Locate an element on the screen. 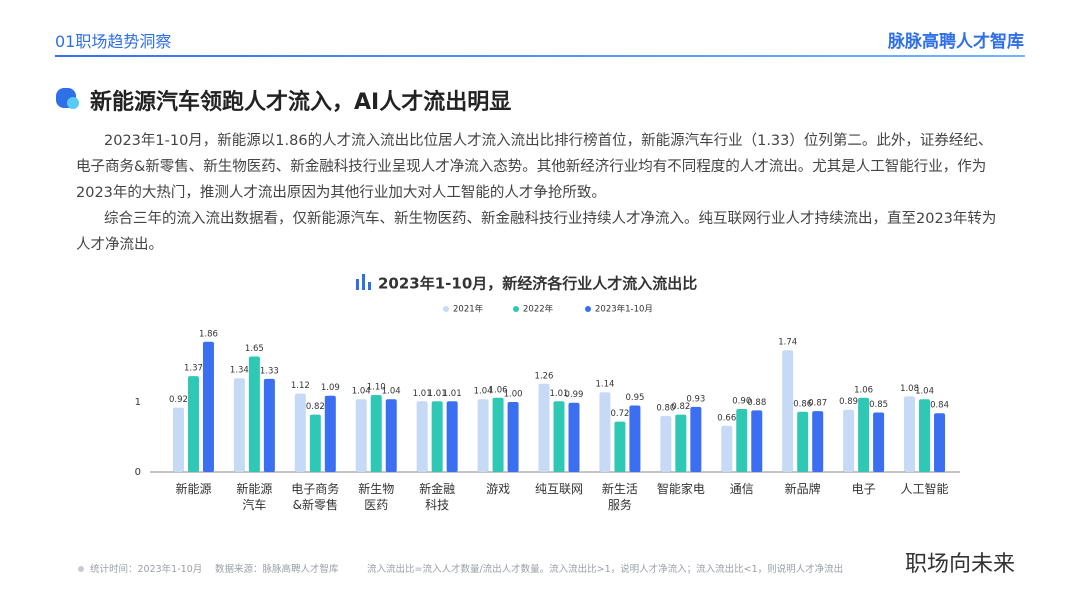  value-label: 0.86 is located at coordinates (802, 404).